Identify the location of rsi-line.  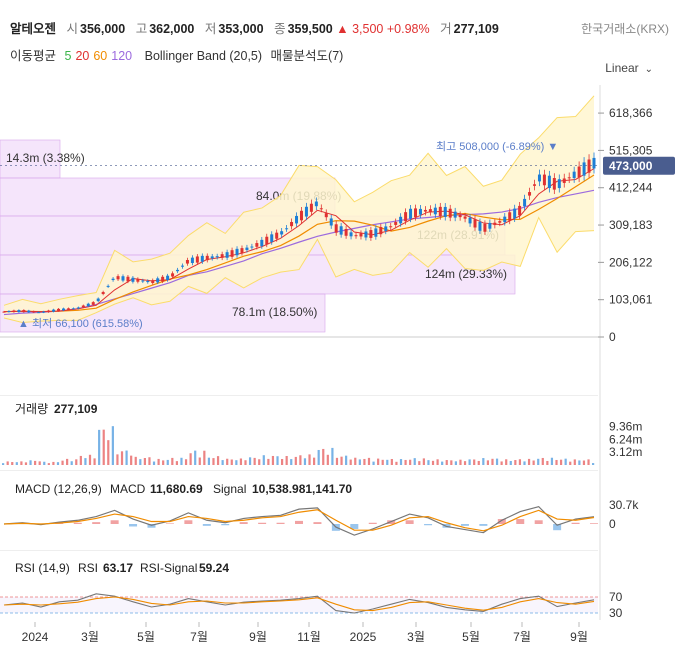
(299, 603).